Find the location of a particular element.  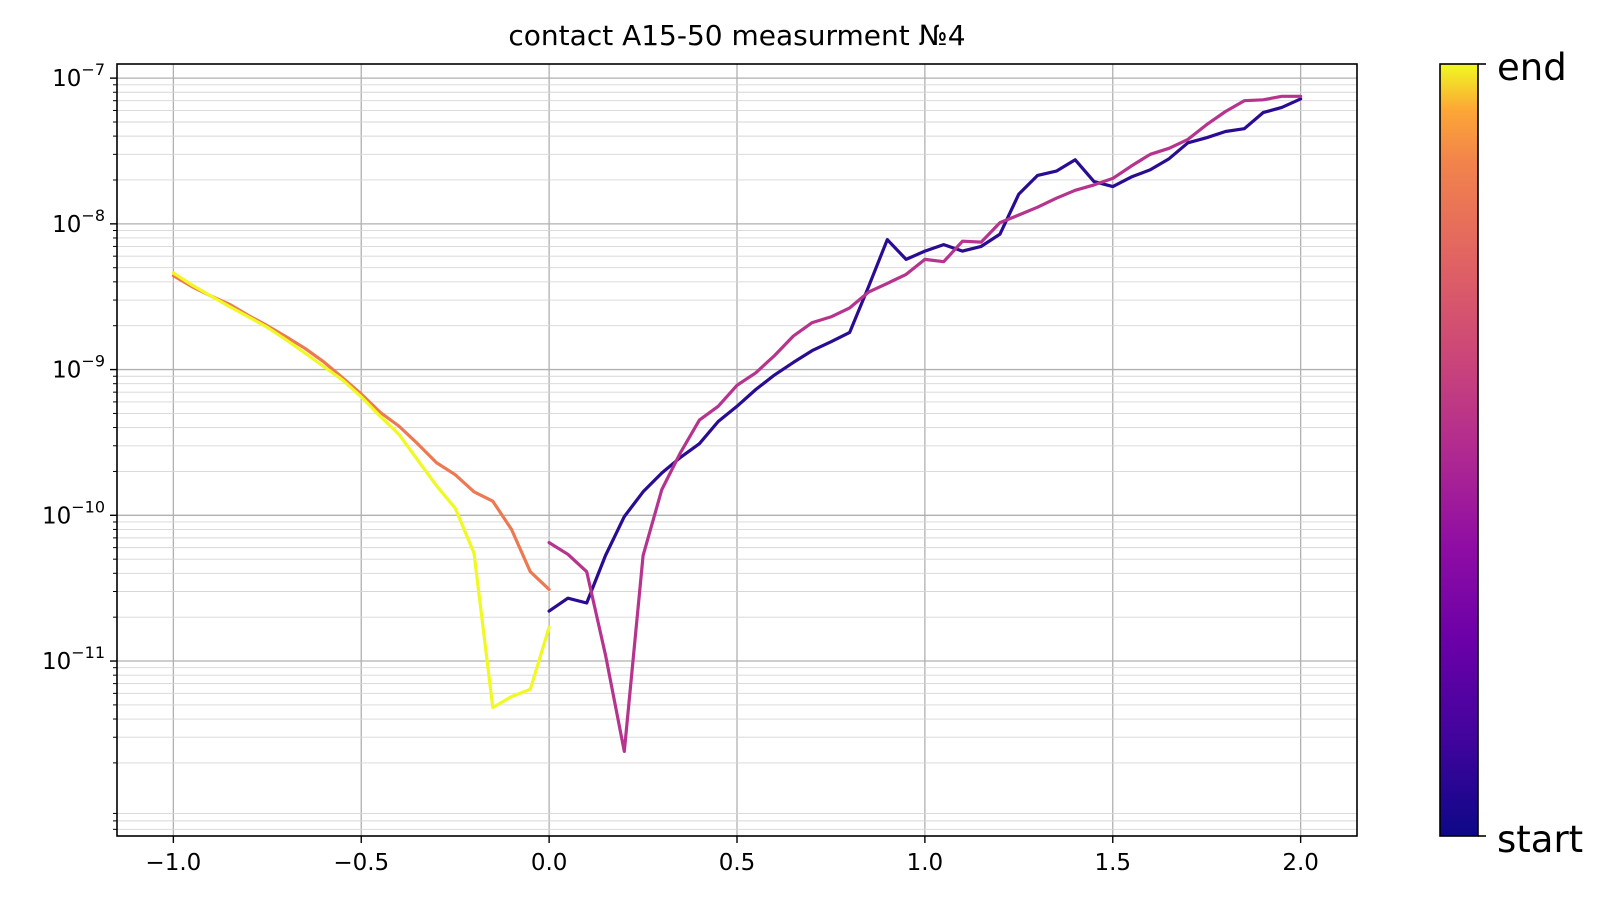

y-tick-label: 10⁻⁸ is located at coordinates (78, 222).